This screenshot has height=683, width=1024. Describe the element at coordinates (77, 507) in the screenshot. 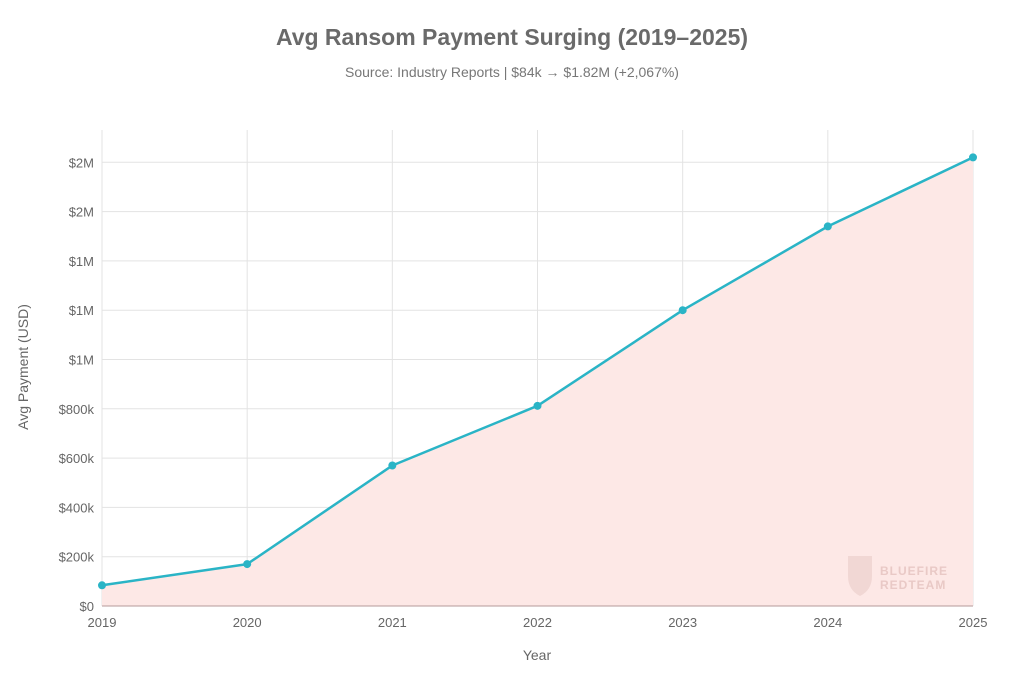

I see `y-tick-label: $400k` at that location.